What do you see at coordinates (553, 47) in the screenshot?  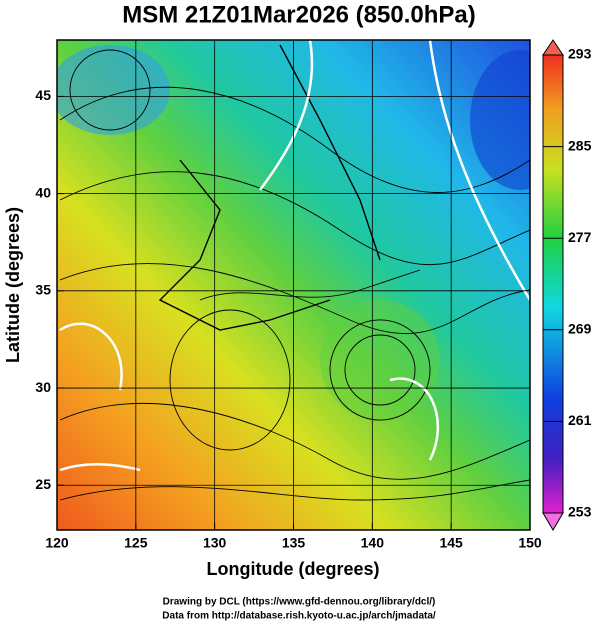 I see `colorbar-over` at bounding box center [553, 47].